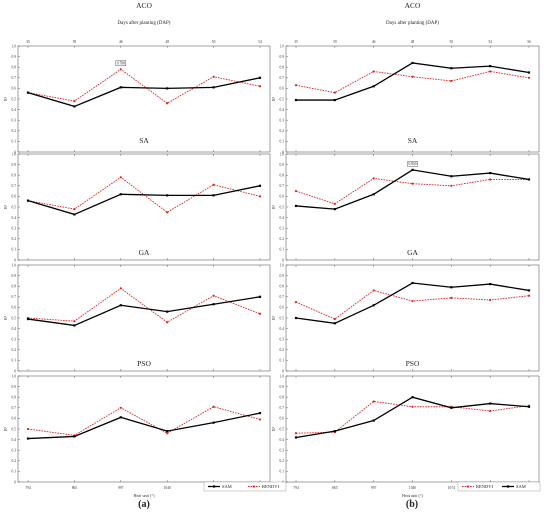  Describe the element at coordinates (144, 252) in the screenshot. I see `chart-title: GA` at that location.